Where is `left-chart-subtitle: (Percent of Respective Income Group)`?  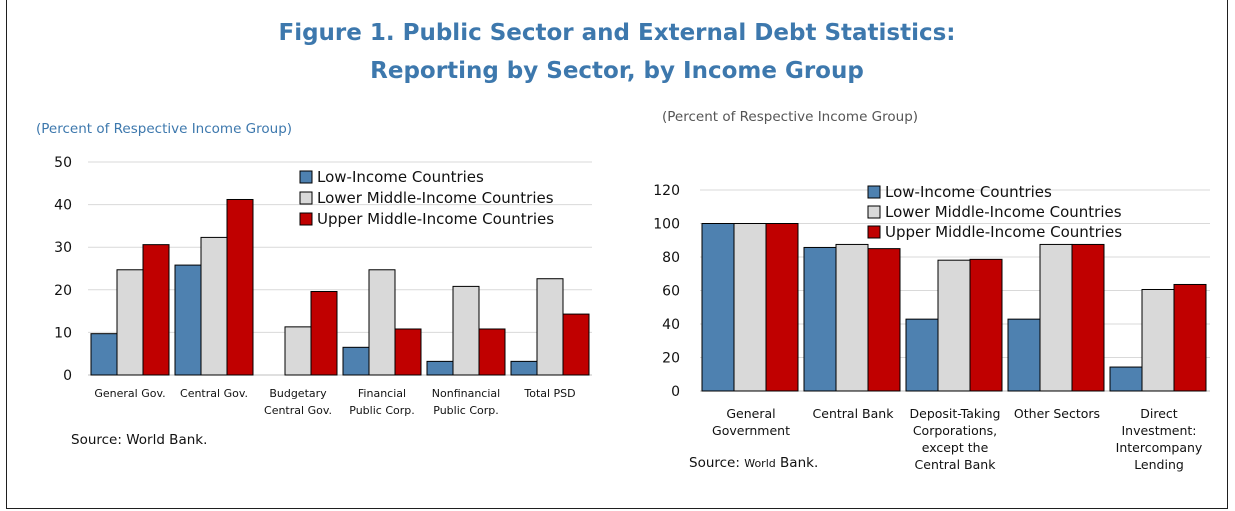
left-chart-subtitle: (Percent of Respective Income Group) is located at coordinates (164, 129).